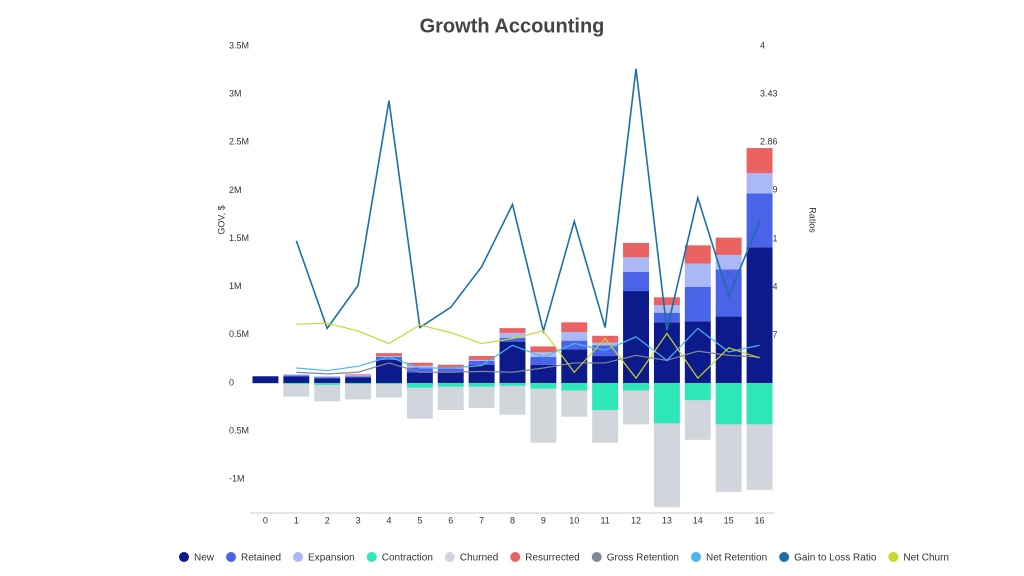  What do you see at coordinates (235, 94) in the screenshot?
I see `y-tick-label: 3M` at bounding box center [235, 94].